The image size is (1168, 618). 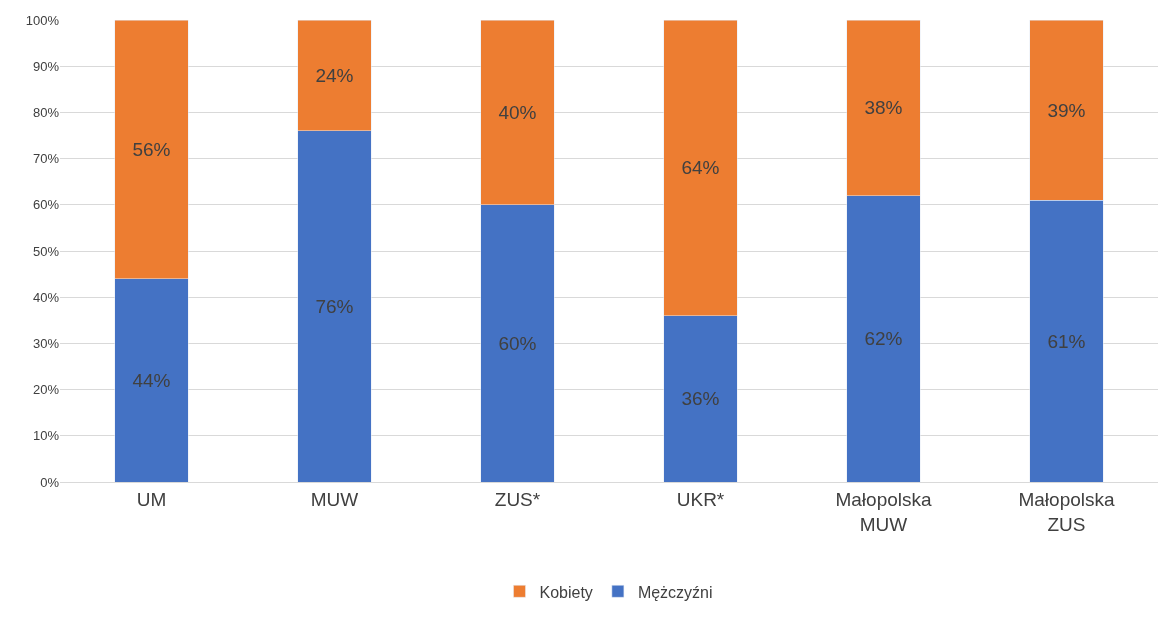 What do you see at coordinates (46, 205) in the screenshot?
I see `y-tick-label: 60%` at bounding box center [46, 205].